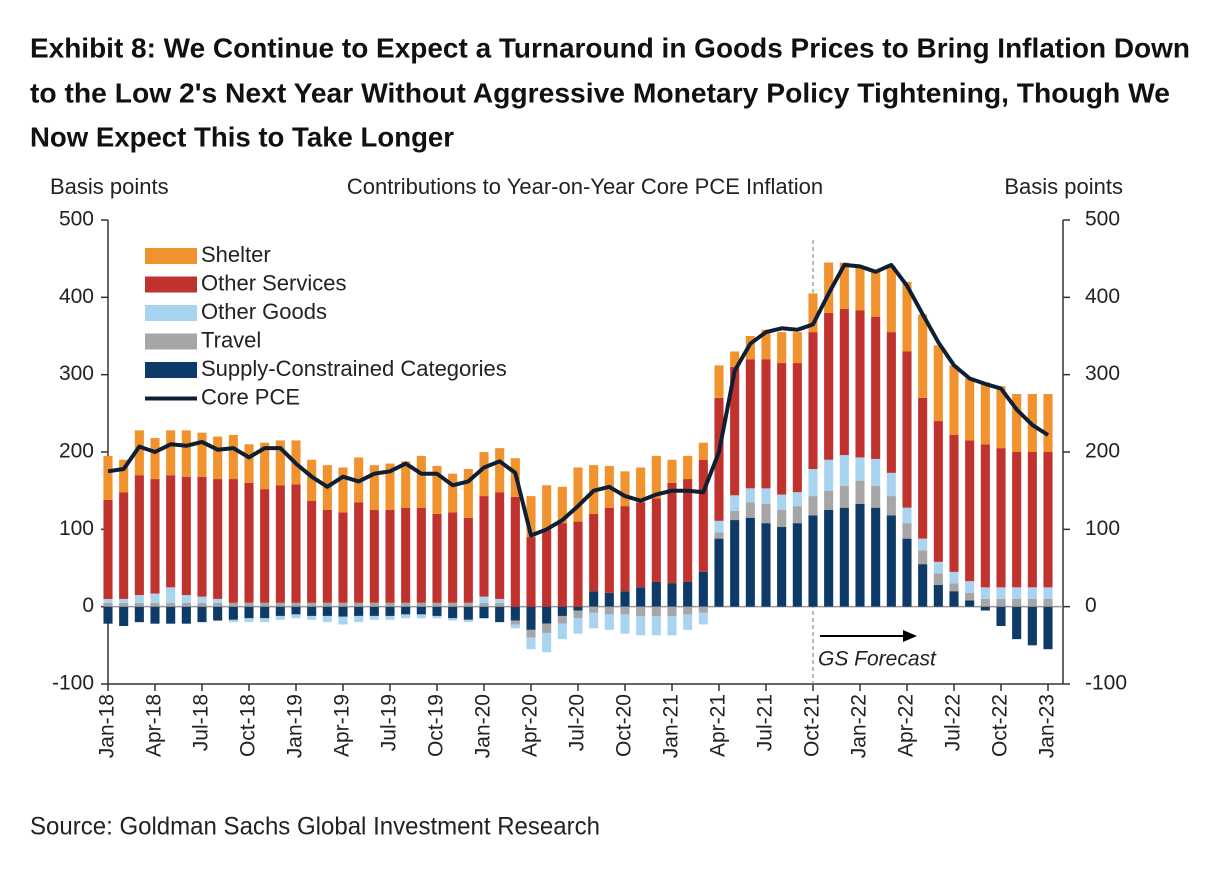  Describe the element at coordinates (765, 722) in the screenshot. I see `x-tick-label: Jul-21` at that location.